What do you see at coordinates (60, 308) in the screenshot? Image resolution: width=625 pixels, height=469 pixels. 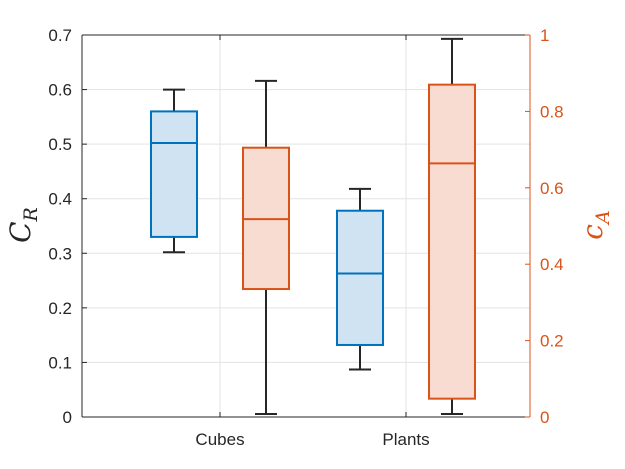 I see `left-tick-label: 0.2` at bounding box center [60, 308].